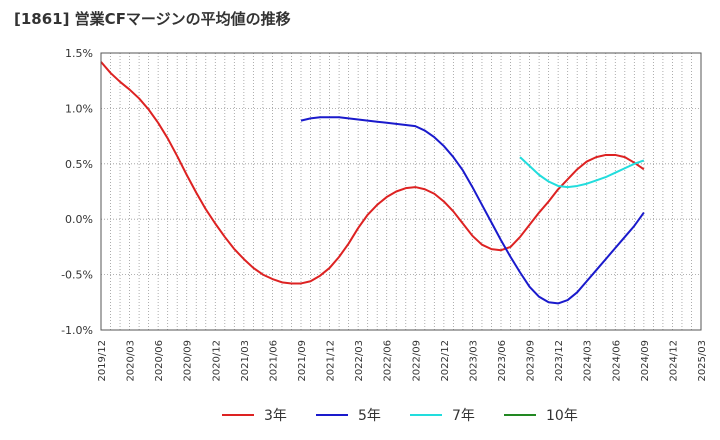 The image size is (720, 440). I want to click on x-tick-label: 2024/09, so click(645, 361).